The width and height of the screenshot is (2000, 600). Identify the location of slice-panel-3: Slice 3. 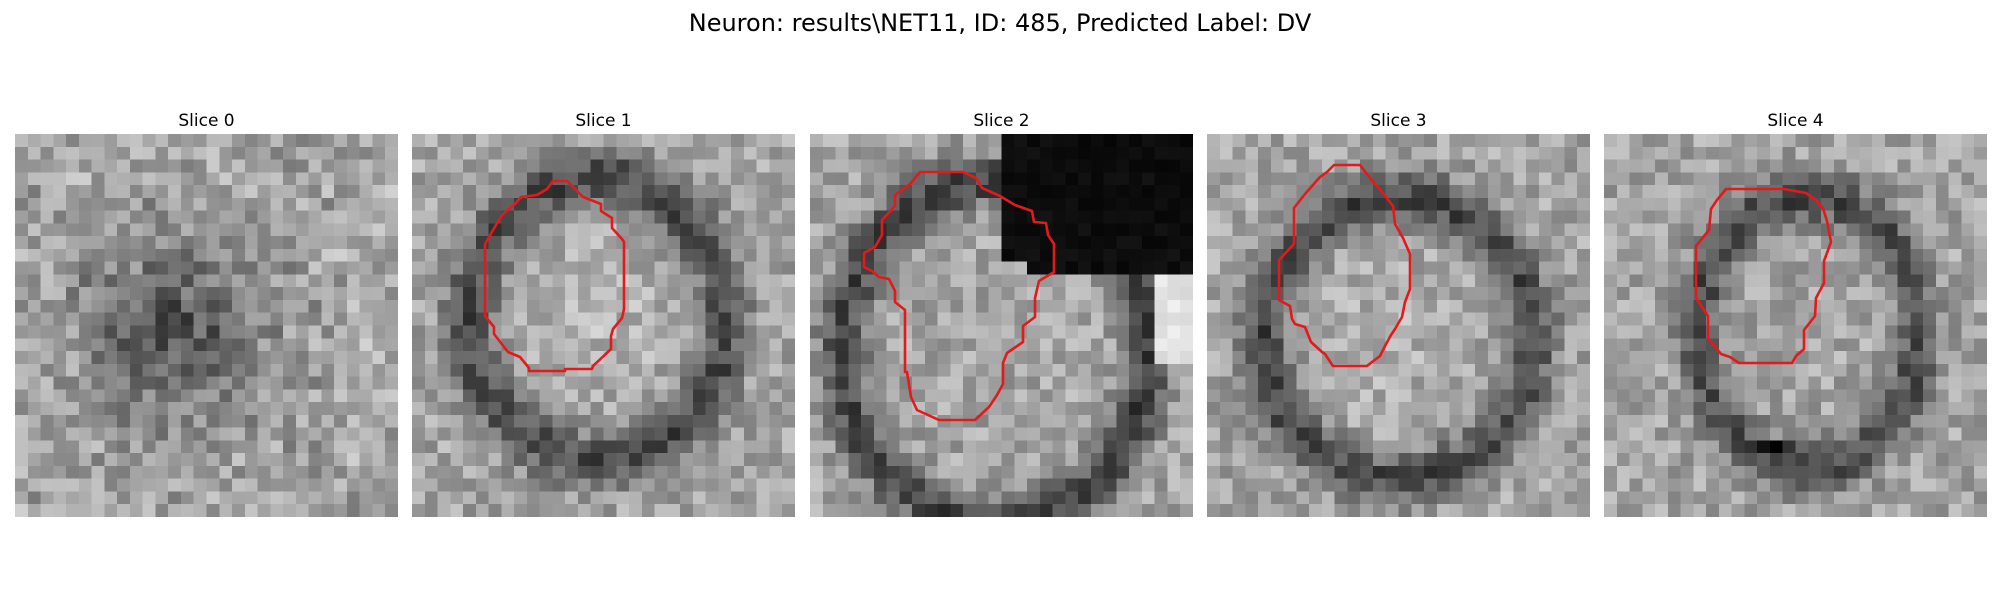
(1398, 312).